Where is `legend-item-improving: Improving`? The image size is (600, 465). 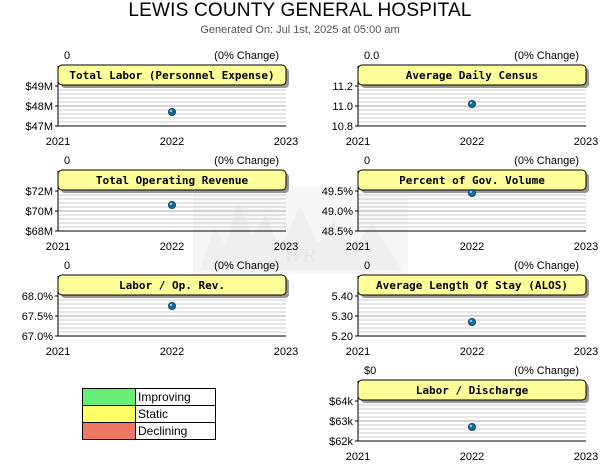 legend-item-improving: Improving is located at coordinates (149, 397).